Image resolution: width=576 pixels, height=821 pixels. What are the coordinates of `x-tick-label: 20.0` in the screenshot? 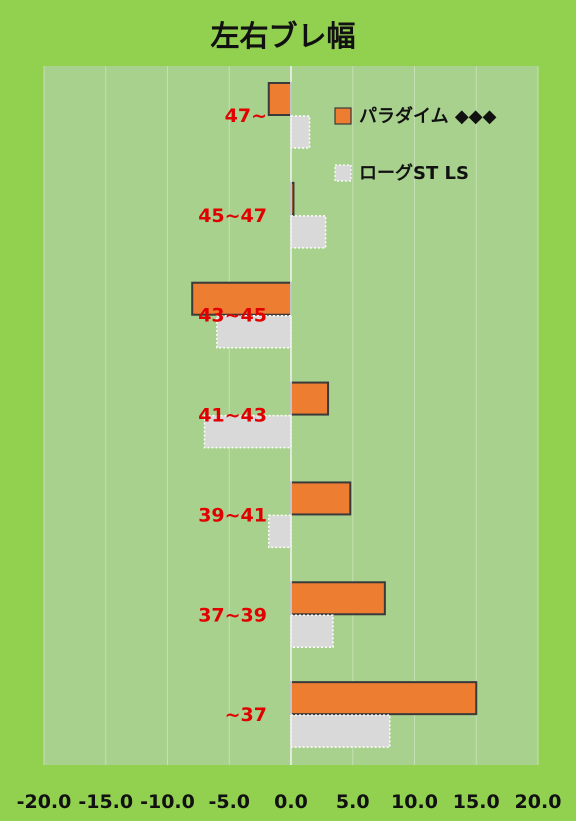 It's located at (538, 802).